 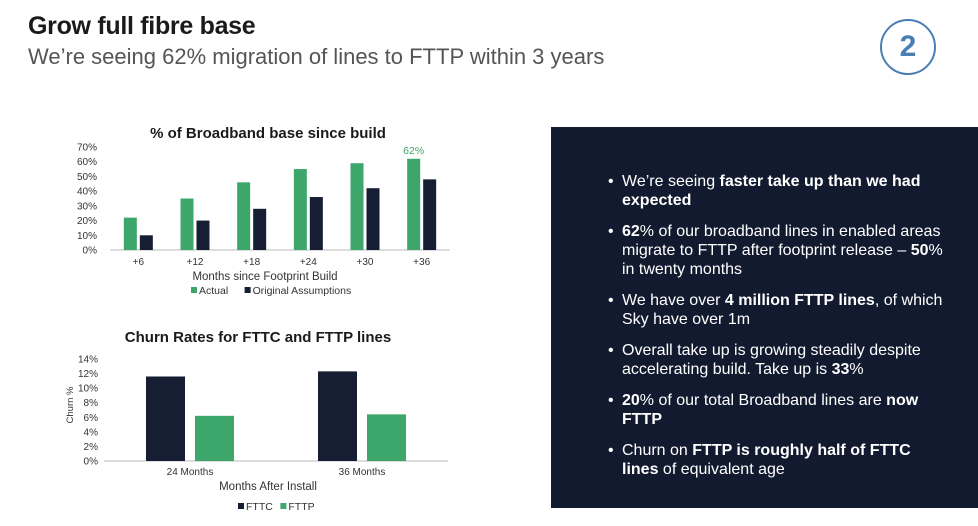 I want to click on key-point-emphasis: FTTP is roughly half of FTTC lines, so click(x=766, y=460).